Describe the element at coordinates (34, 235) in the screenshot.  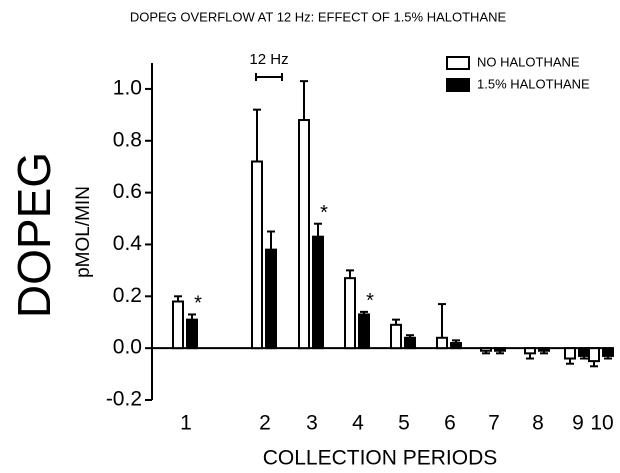
I see `y-axis-label: DOPEG` at that location.